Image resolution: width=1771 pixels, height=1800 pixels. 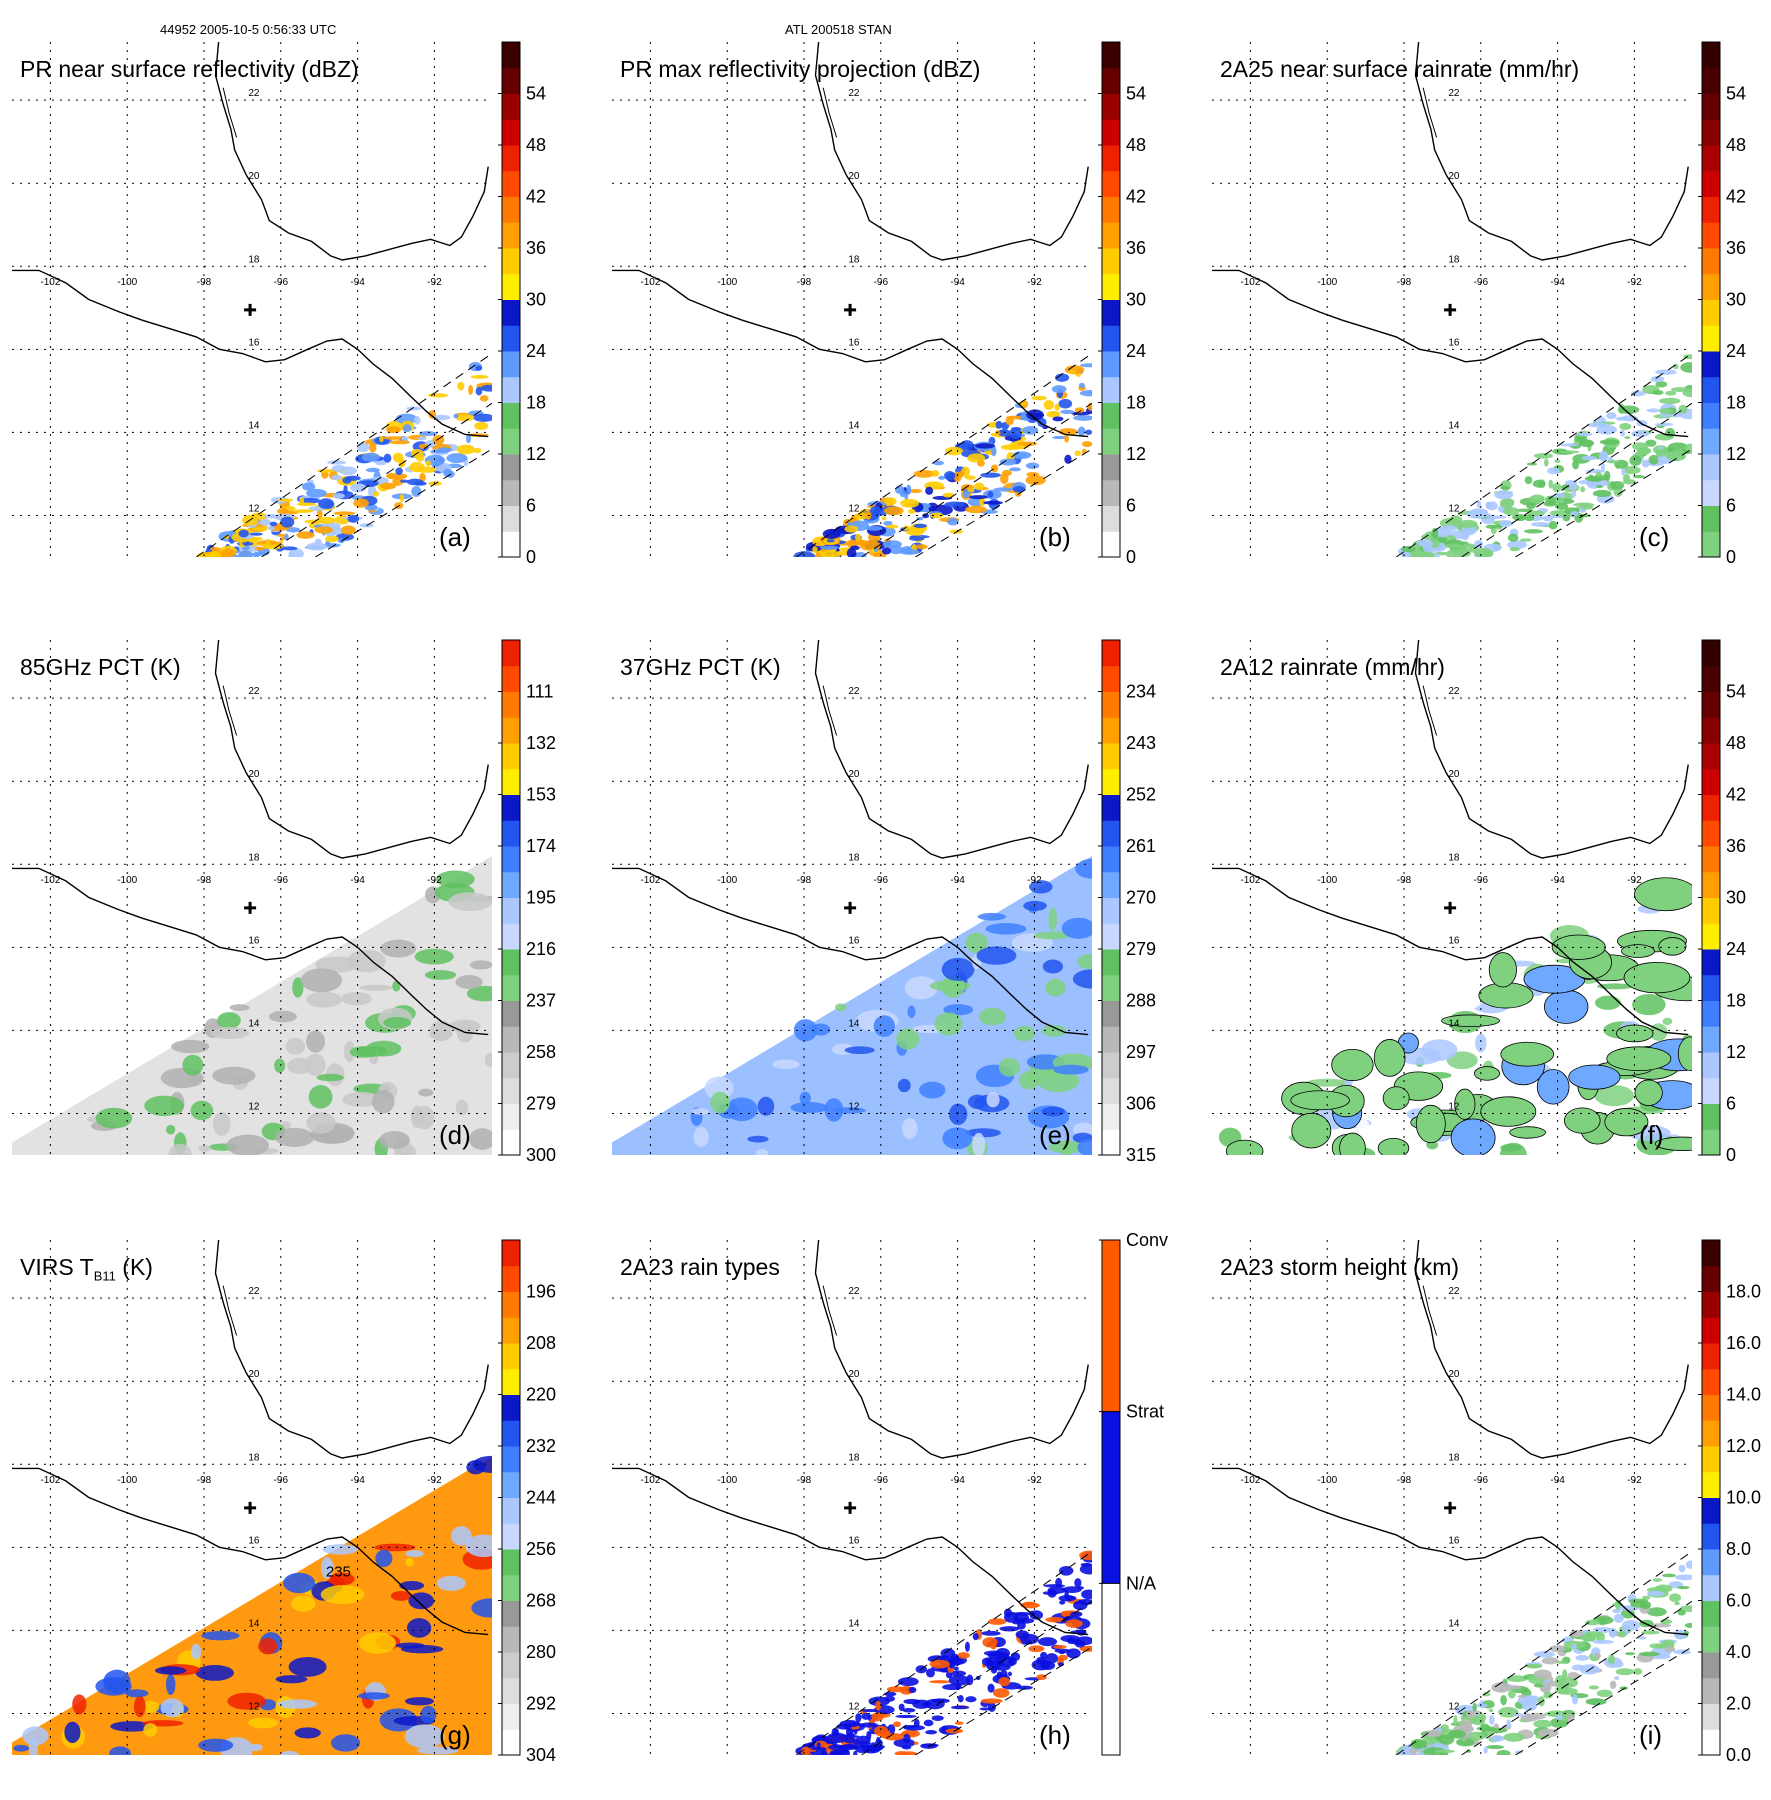 What do you see at coordinates (830, 112) in the screenshot?
I see `lagoon-line` at bounding box center [830, 112].